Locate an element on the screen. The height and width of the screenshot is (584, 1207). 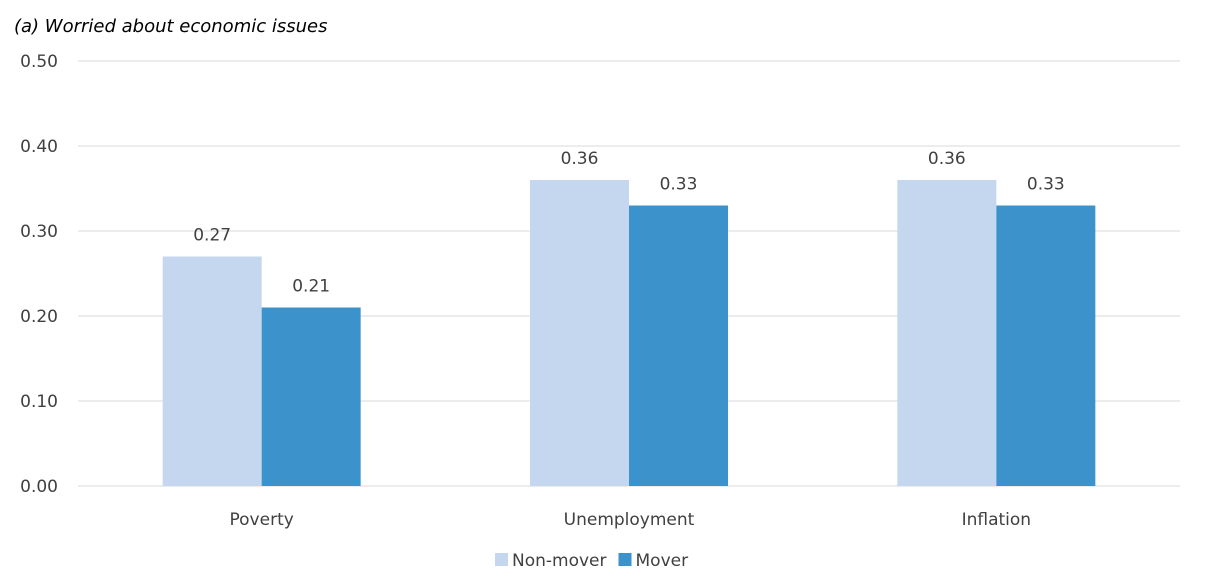
category-label: Unemployment is located at coordinates (629, 520).